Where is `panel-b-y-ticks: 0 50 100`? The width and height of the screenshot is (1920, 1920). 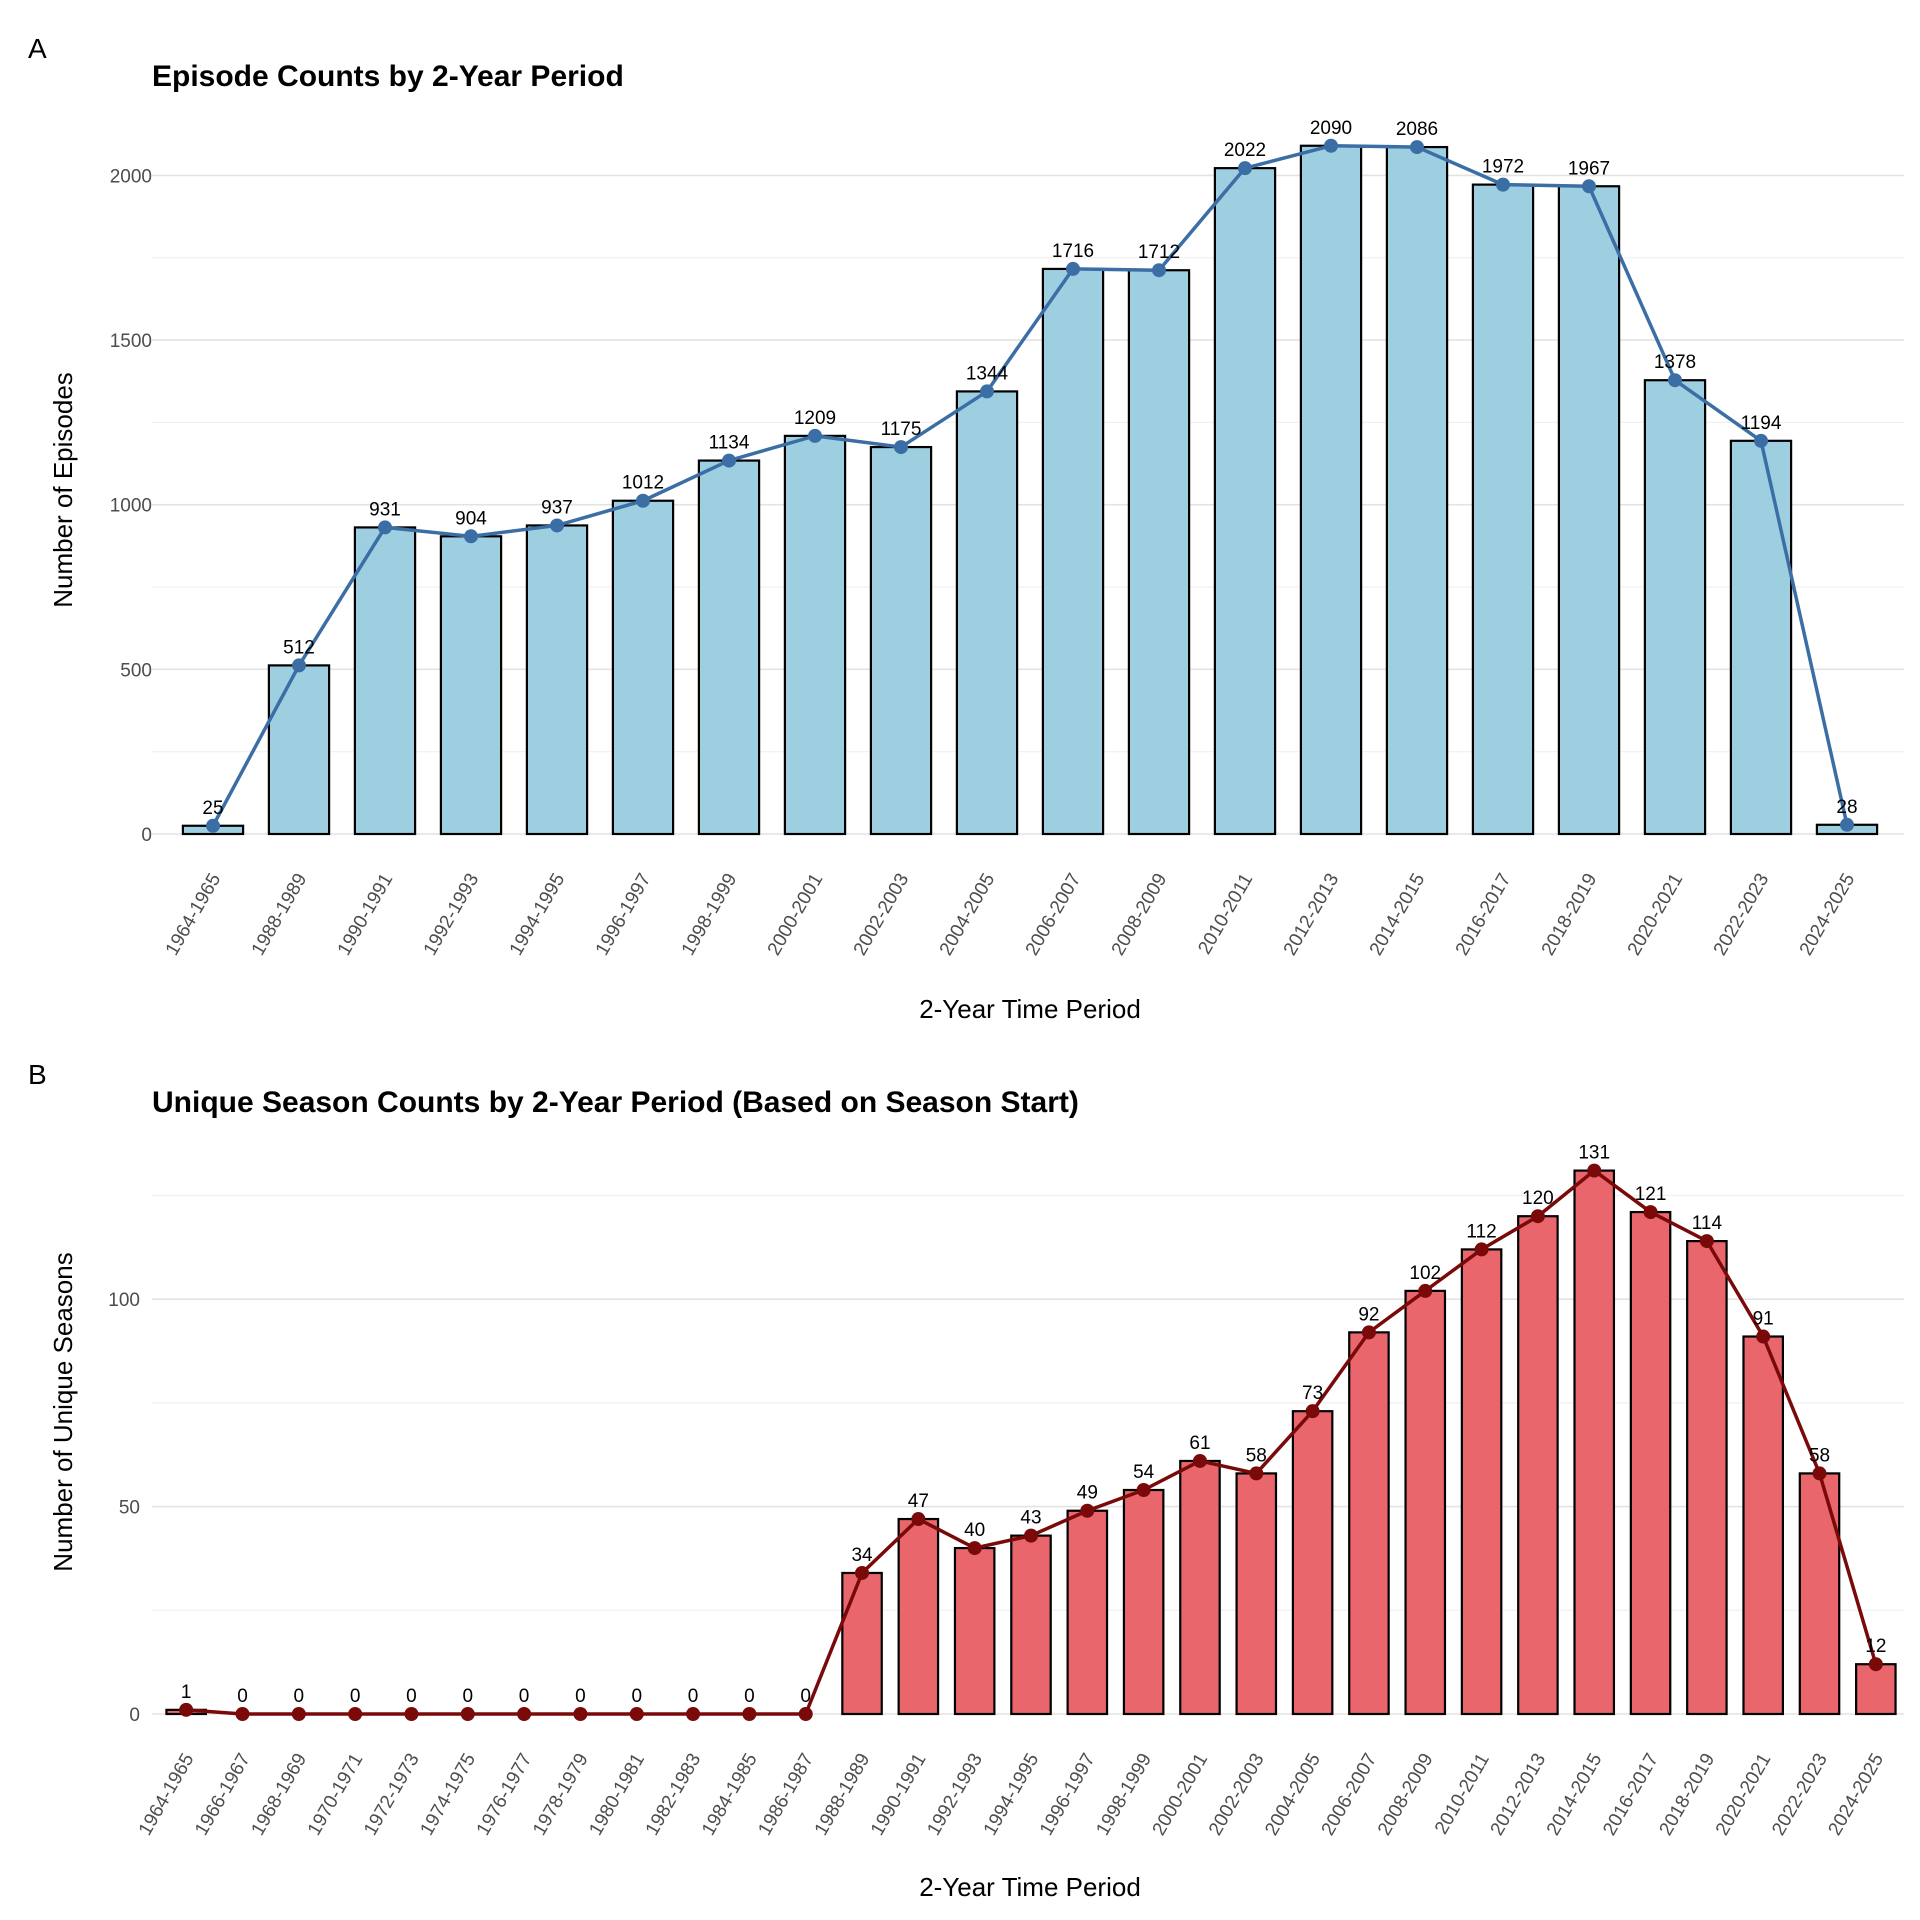
panel-b-y-ticks: 0 50 100 is located at coordinates (124, 1508).